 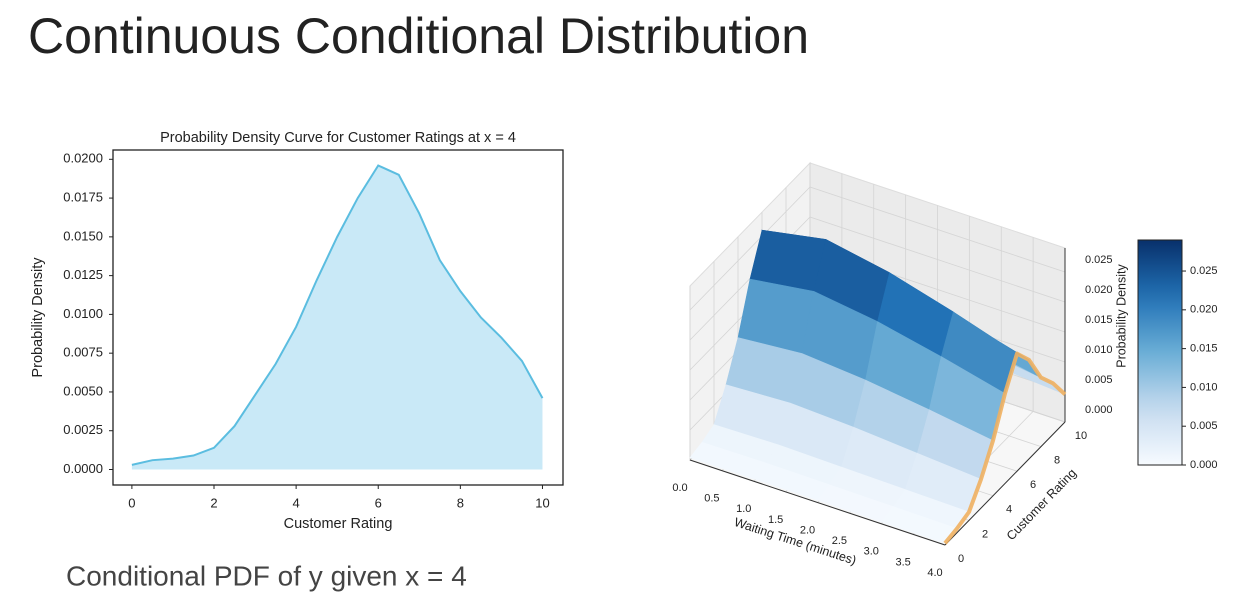 I want to click on z-tick-label: 0.000, so click(x=1099, y=410).